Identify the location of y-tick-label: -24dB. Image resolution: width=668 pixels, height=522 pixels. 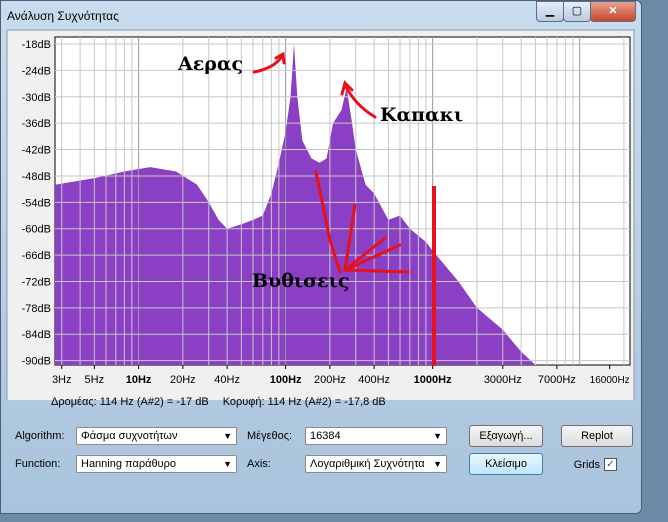
(36, 71).